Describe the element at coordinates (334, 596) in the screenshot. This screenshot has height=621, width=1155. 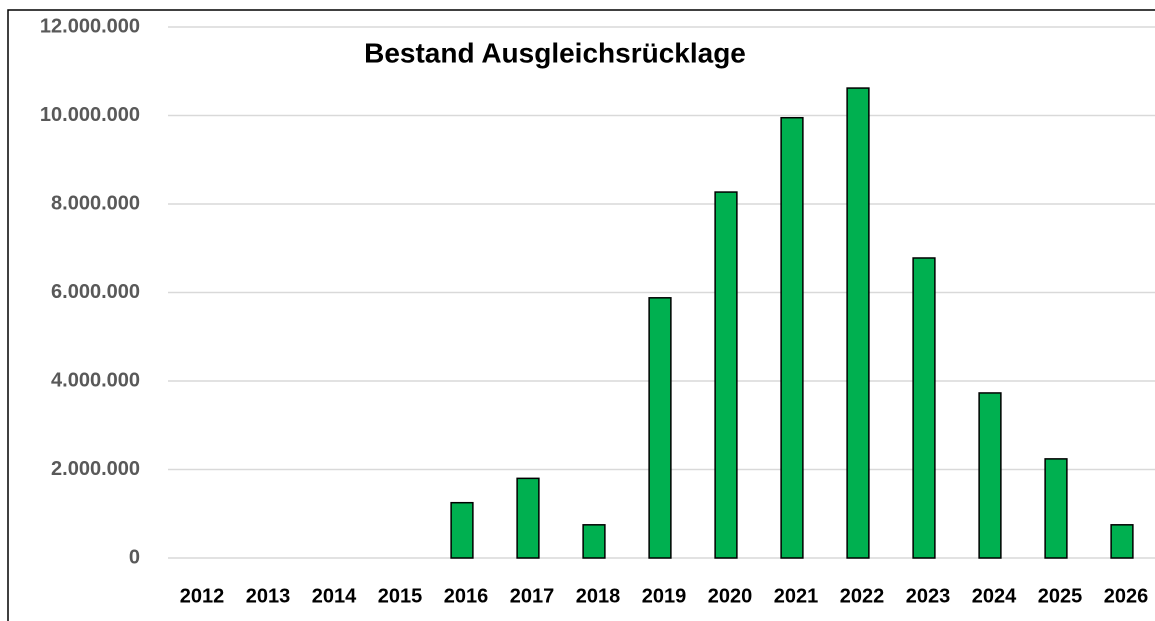
I see `x-tick-label: 2014` at that location.